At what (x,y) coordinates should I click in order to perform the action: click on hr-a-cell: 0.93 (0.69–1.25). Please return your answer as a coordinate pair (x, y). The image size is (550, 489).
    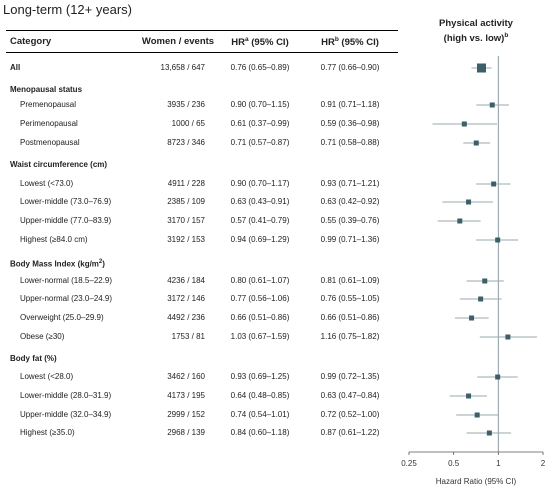
    Looking at the image, I should click on (260, 376).